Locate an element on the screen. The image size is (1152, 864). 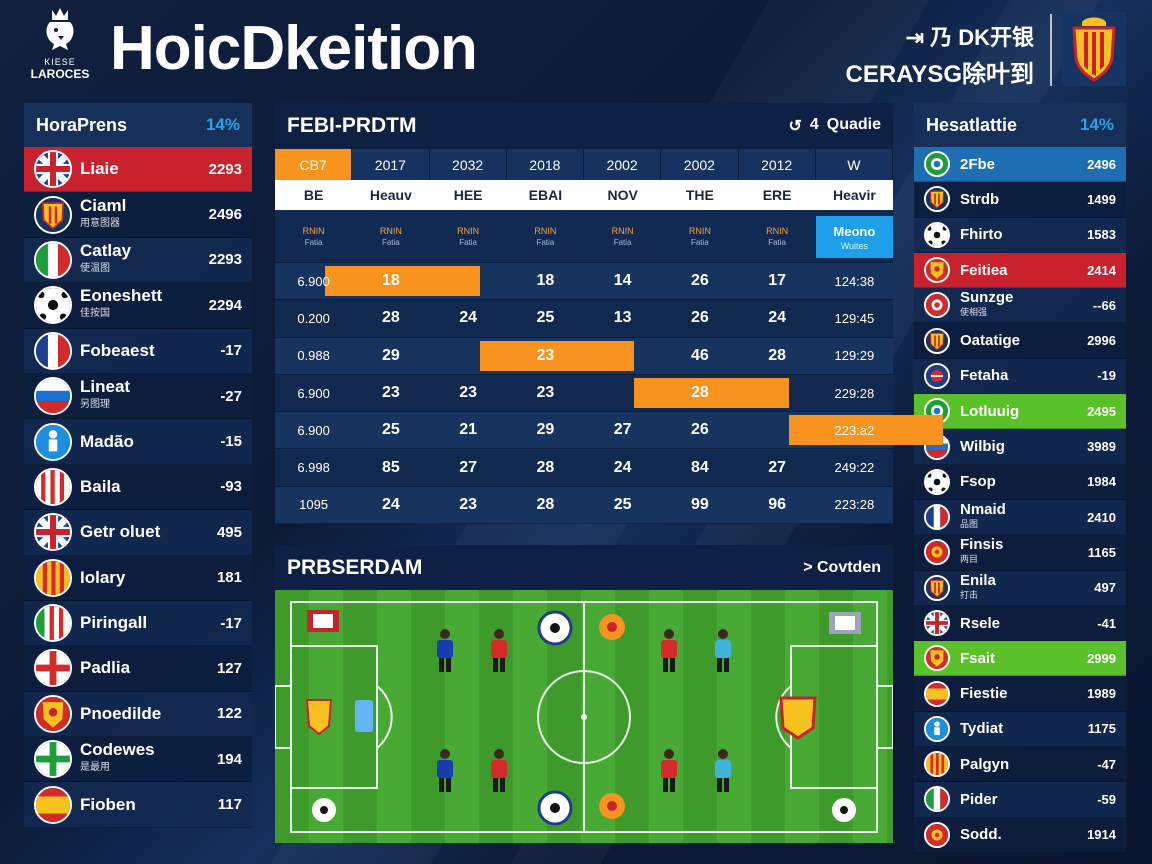
team-name: Getr oluet is located at coordinates (148, 532).